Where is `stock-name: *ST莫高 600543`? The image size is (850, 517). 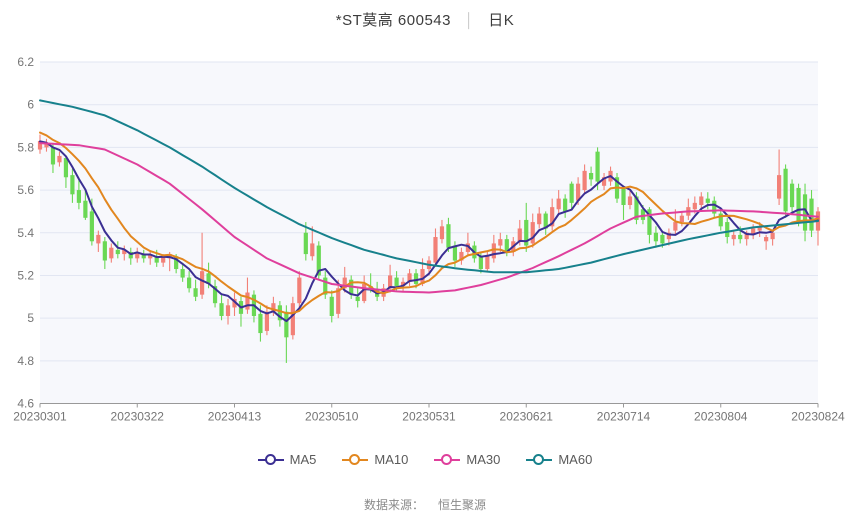
stock-name: *ST莫高 600543 is located at coordinates (393, 20).